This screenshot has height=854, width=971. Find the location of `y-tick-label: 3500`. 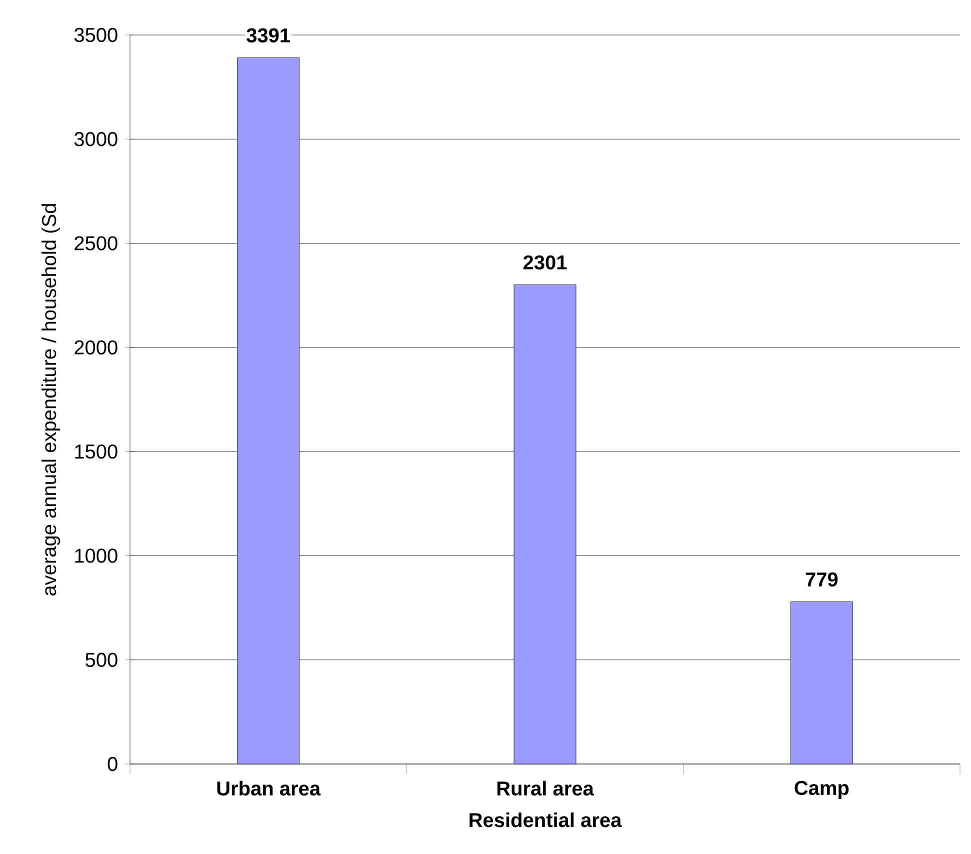

y-tick-label: 3500 is located at coordinates (96, 35).